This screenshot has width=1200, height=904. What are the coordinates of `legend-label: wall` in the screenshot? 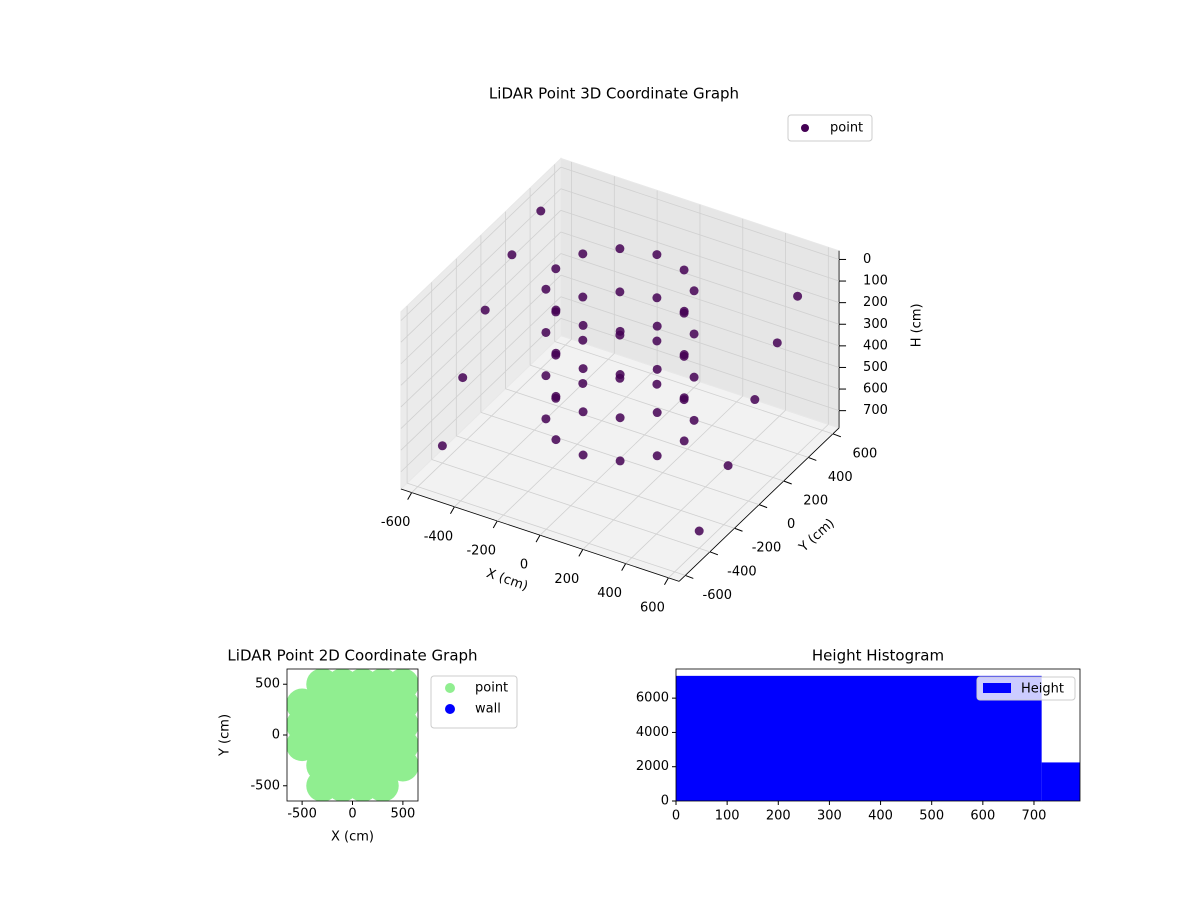 It's located at (488, 709).